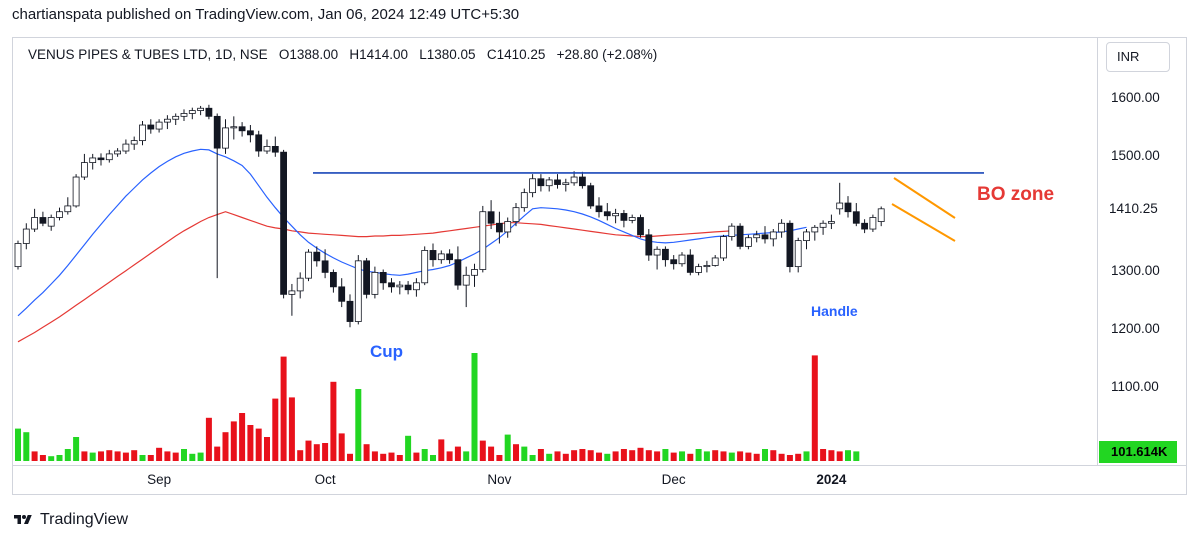 The height and width of the screenshot is (543, 1200). I want to click on open-value: O1388.00, so click(308, 54).